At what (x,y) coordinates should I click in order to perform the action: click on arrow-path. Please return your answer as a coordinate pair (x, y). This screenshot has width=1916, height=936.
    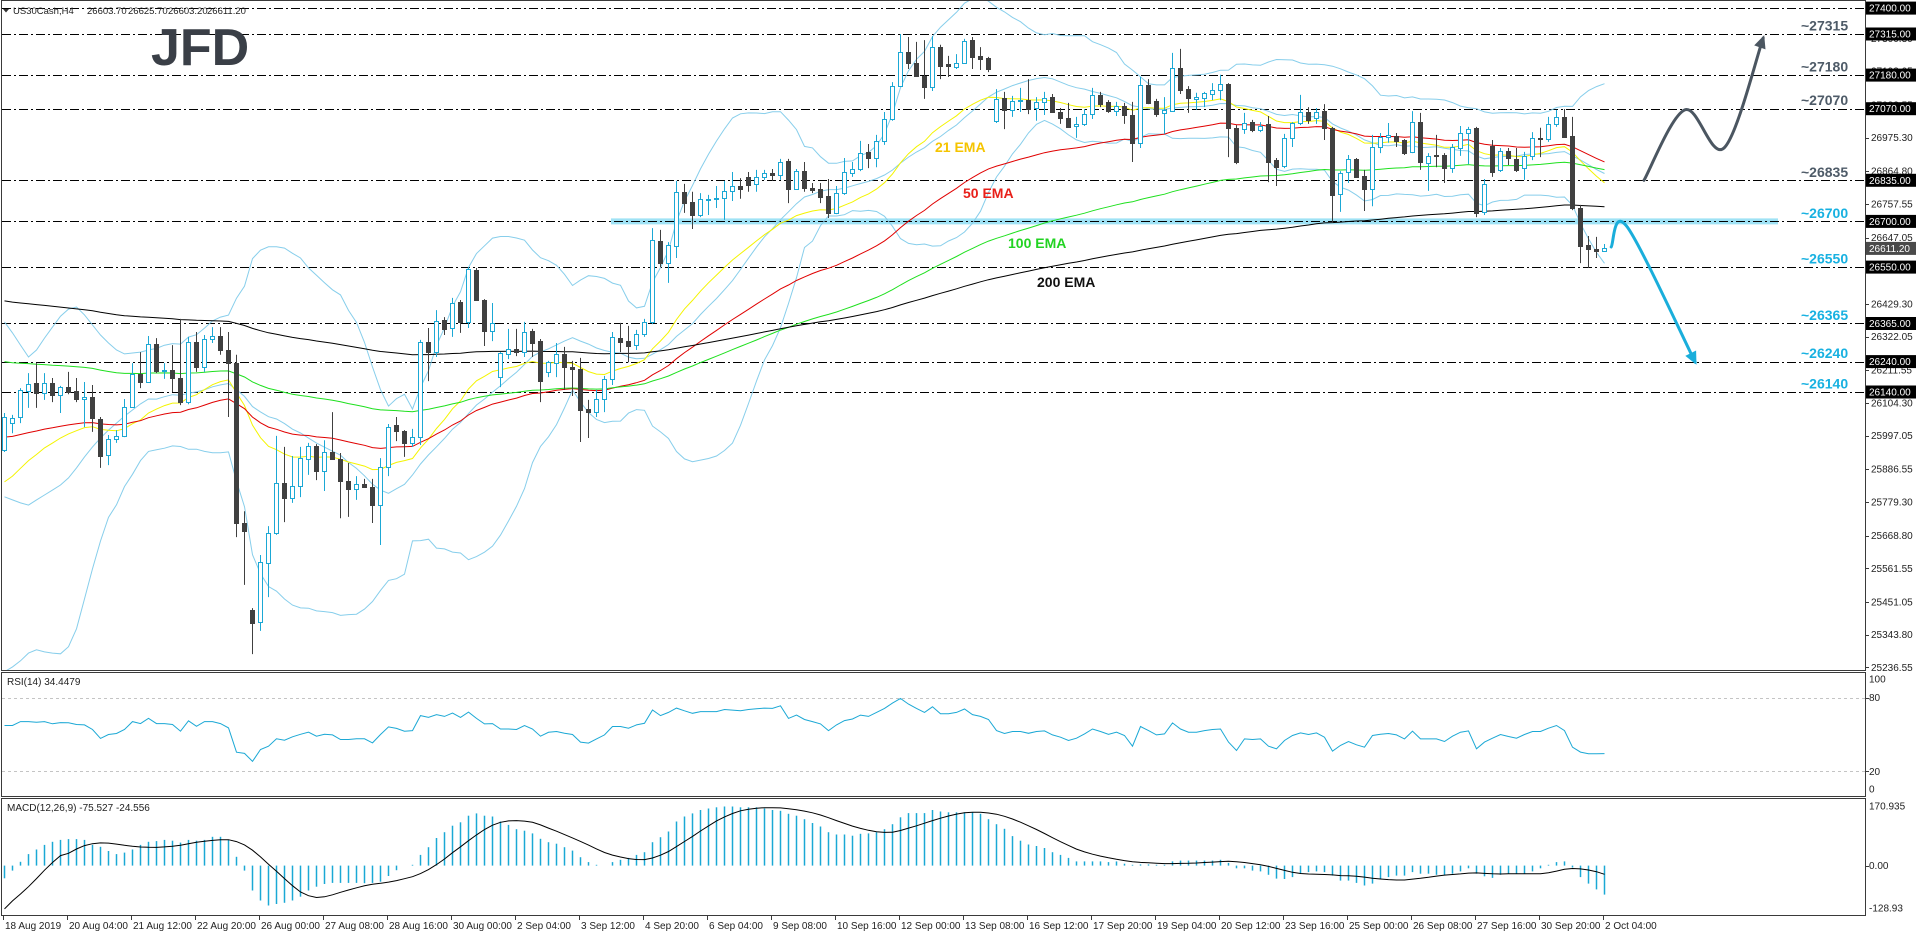
    Looking at the image, I should click on (1653, 291).